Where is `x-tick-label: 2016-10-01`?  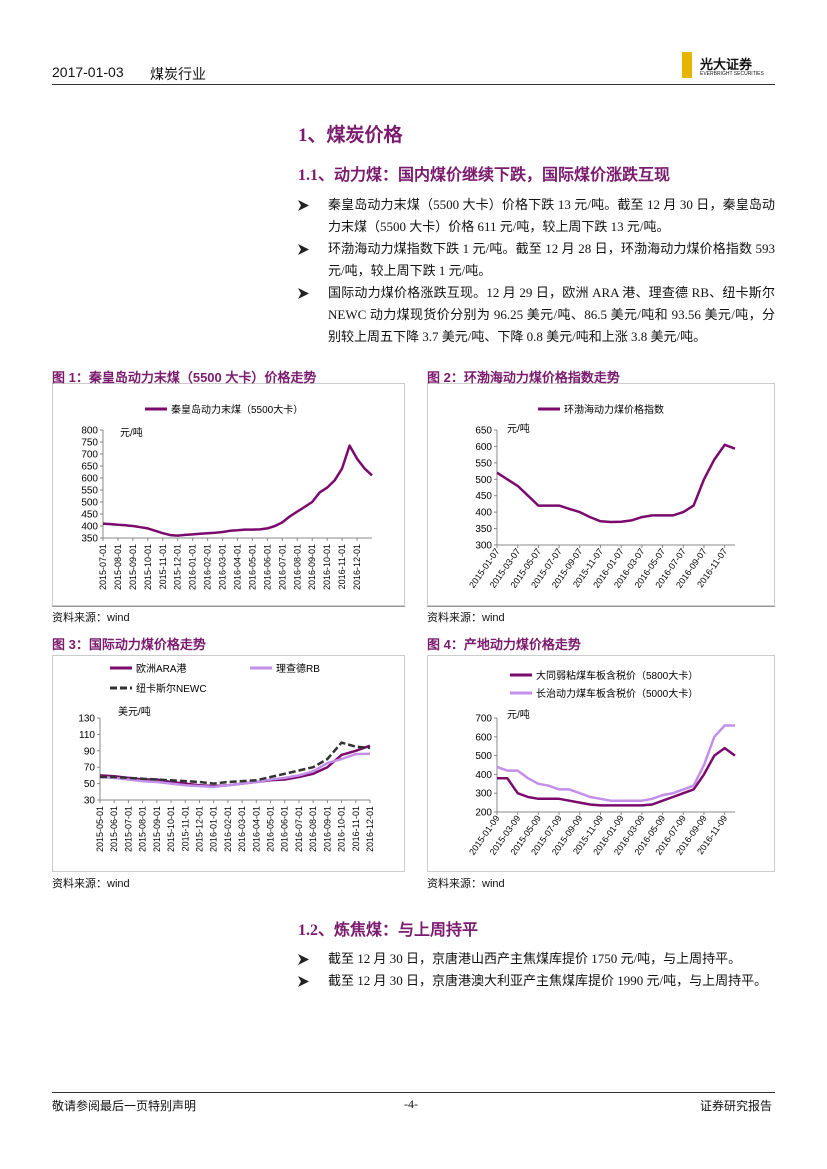 x-tick-label: 2016-10-01 is located at coordinates (327, 567).